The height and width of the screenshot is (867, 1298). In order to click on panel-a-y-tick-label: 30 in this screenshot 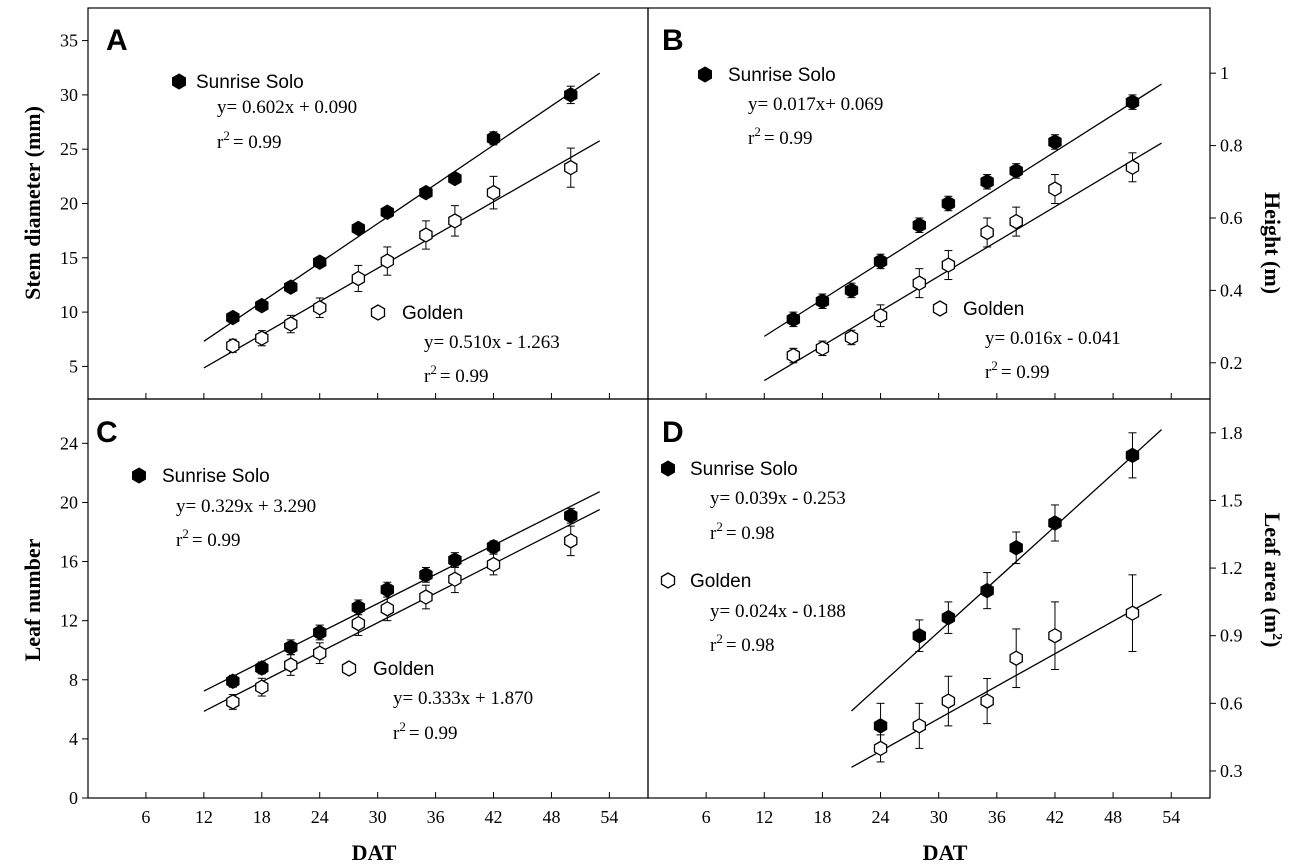, I will do `click(69, 95)`.